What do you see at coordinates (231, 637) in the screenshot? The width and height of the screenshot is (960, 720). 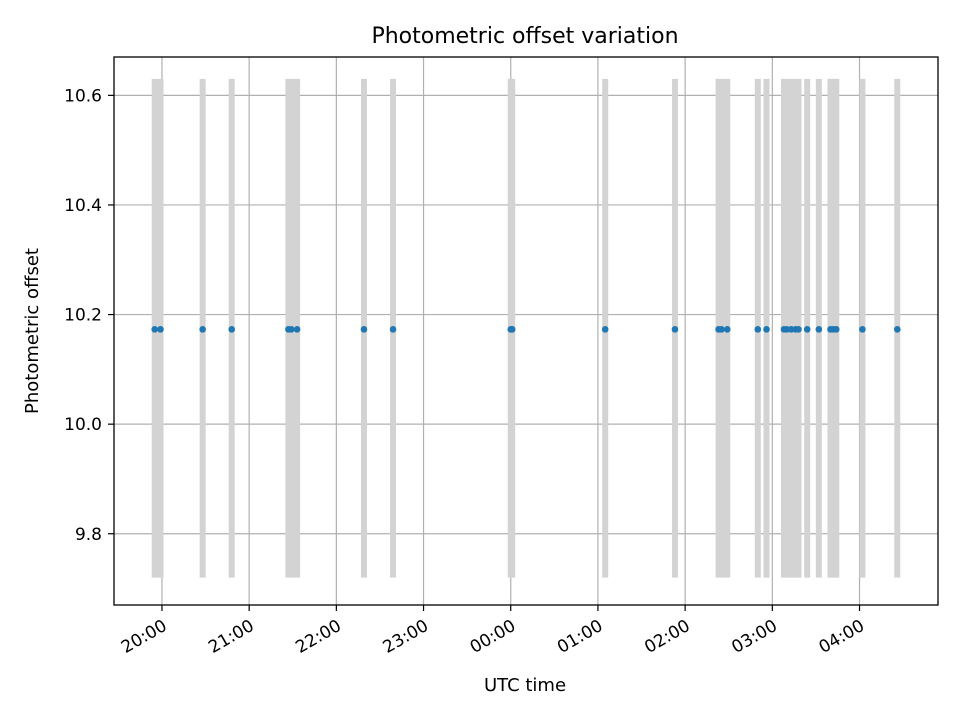 I see `x-tick-label: 21:00` at bounding box center [231, 637].